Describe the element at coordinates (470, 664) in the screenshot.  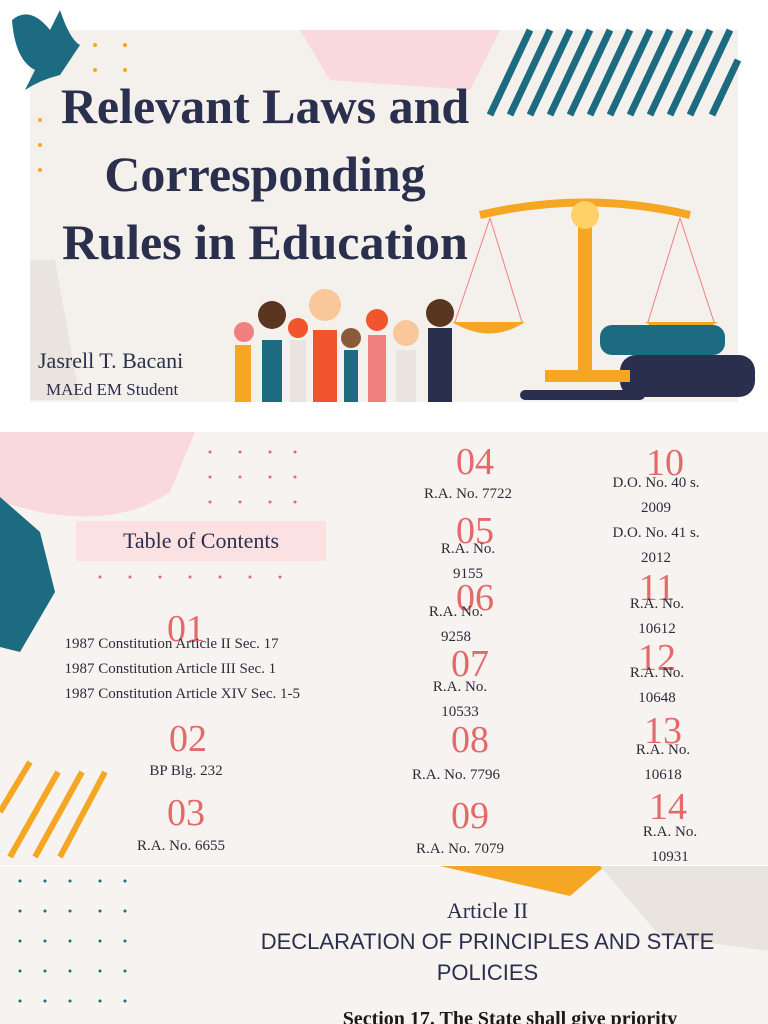
I see `toc-number: 07` at that location.